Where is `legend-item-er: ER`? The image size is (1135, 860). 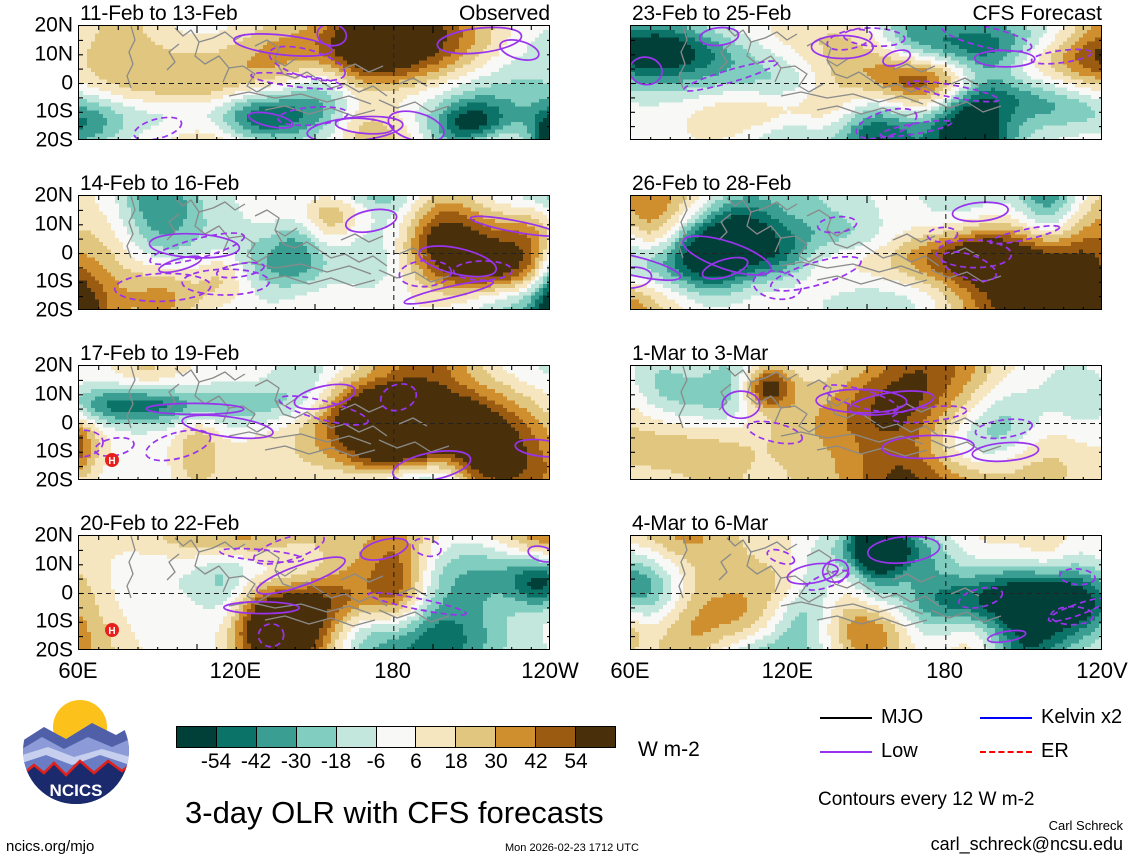 legend-item-er: ER is located at coordinates (1024, 751).